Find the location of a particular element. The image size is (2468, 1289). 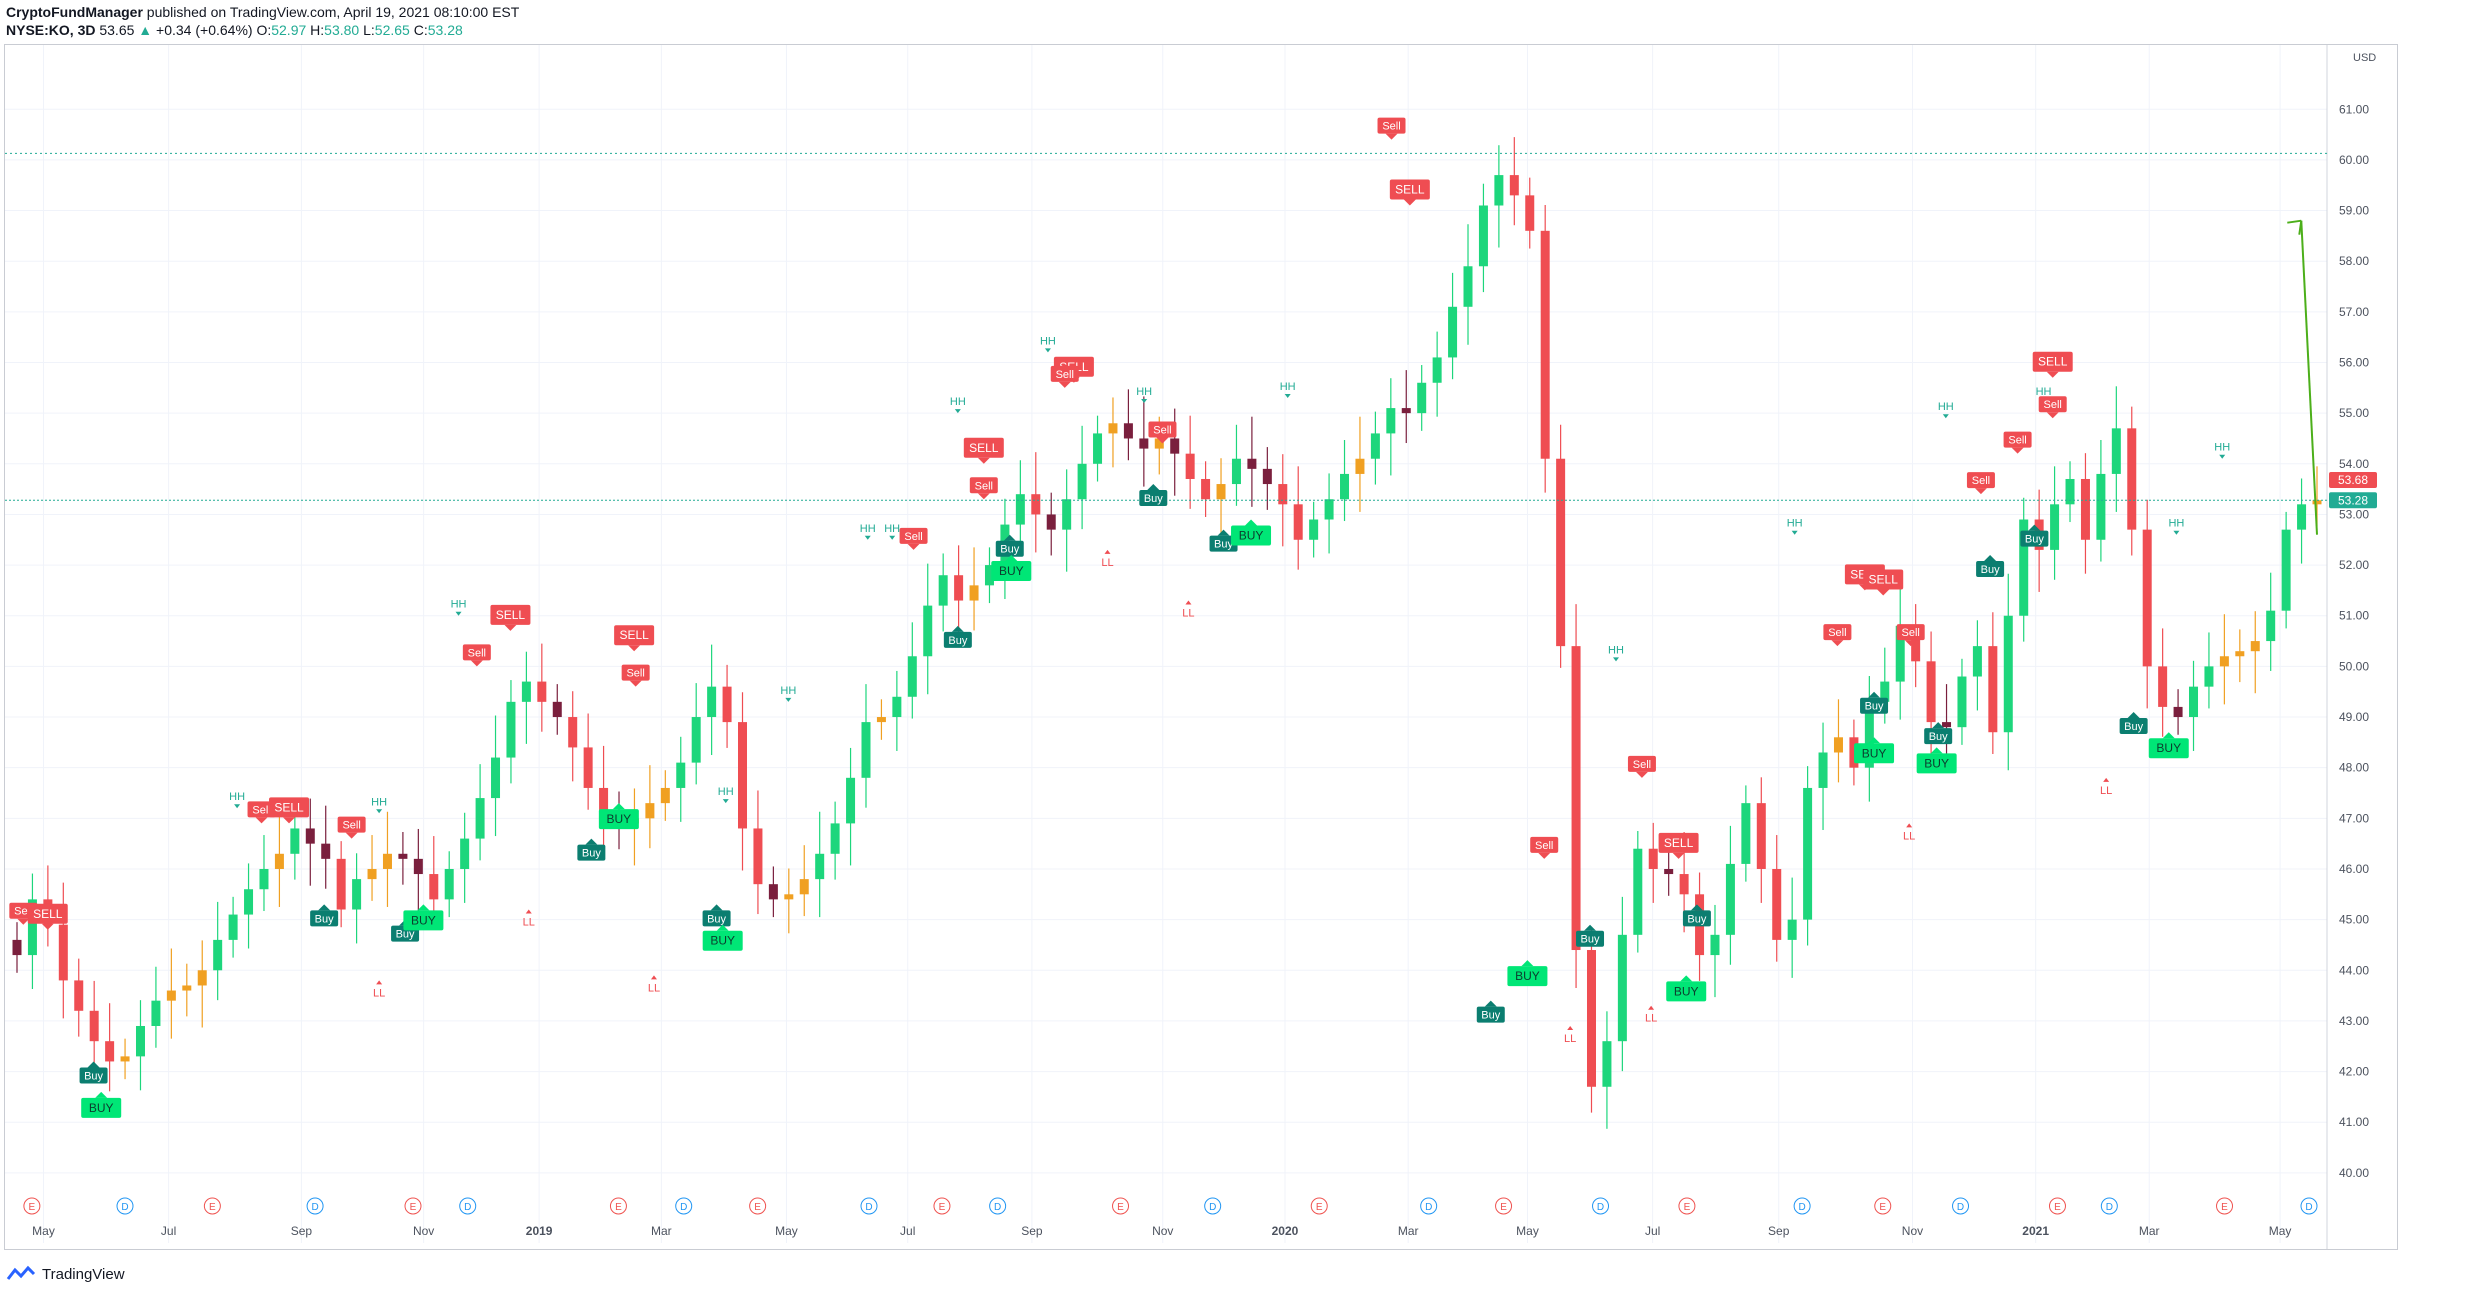

footer-brand: TradingView is located at coordinates (83, 1274).